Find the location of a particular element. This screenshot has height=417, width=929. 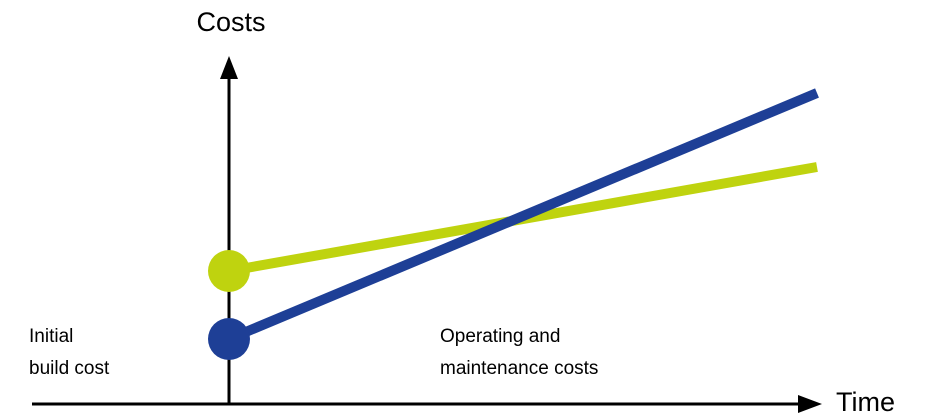

x-axis-title: Time is located at coordinates (865, 402).